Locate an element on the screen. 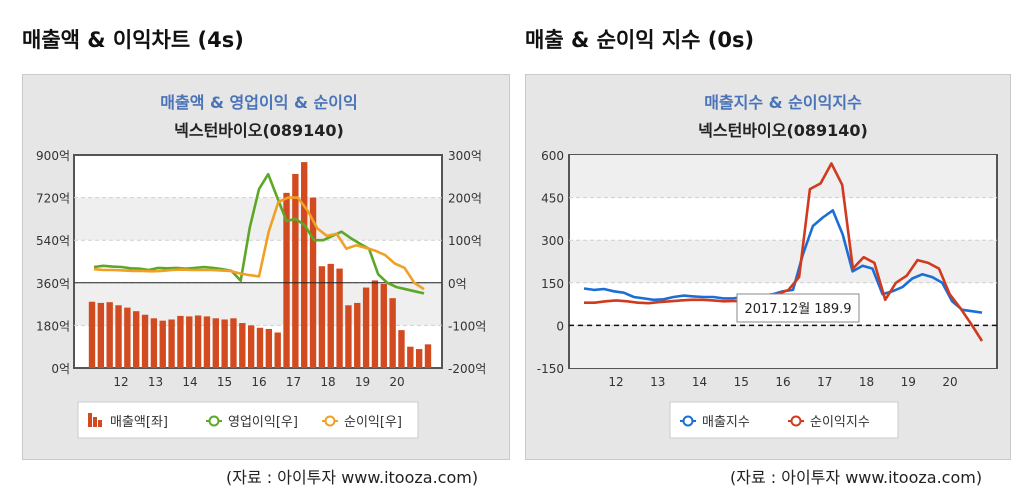 The height and width of the screenshot is (498, 1025). legend-label: 순이익지수 is located at coordinates (840, 422).